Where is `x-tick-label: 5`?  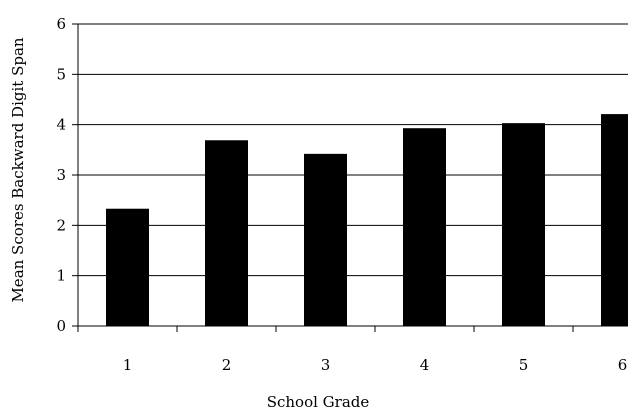
x-tick-label: 5 is located at coordinates (524, 365).